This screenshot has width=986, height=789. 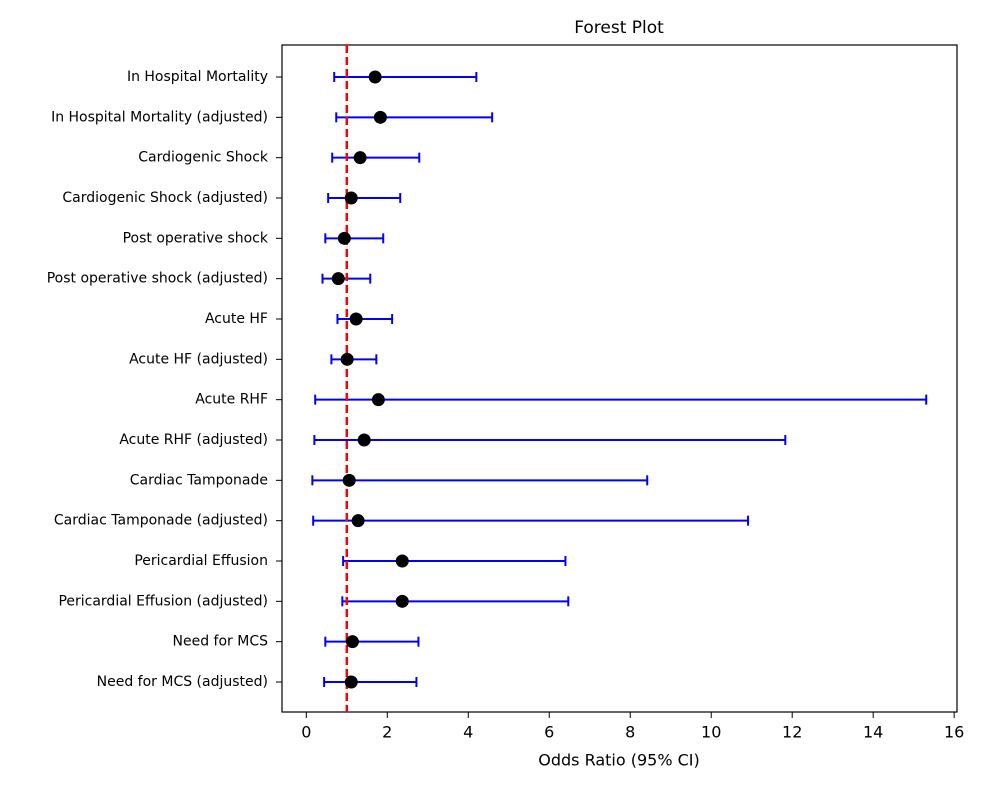 What do you see at coordinates (165, 198) in the screenshot?
I see `y-tick-label: Cardiogenic Shock (adjusted)` at bounding box center [165, 198].